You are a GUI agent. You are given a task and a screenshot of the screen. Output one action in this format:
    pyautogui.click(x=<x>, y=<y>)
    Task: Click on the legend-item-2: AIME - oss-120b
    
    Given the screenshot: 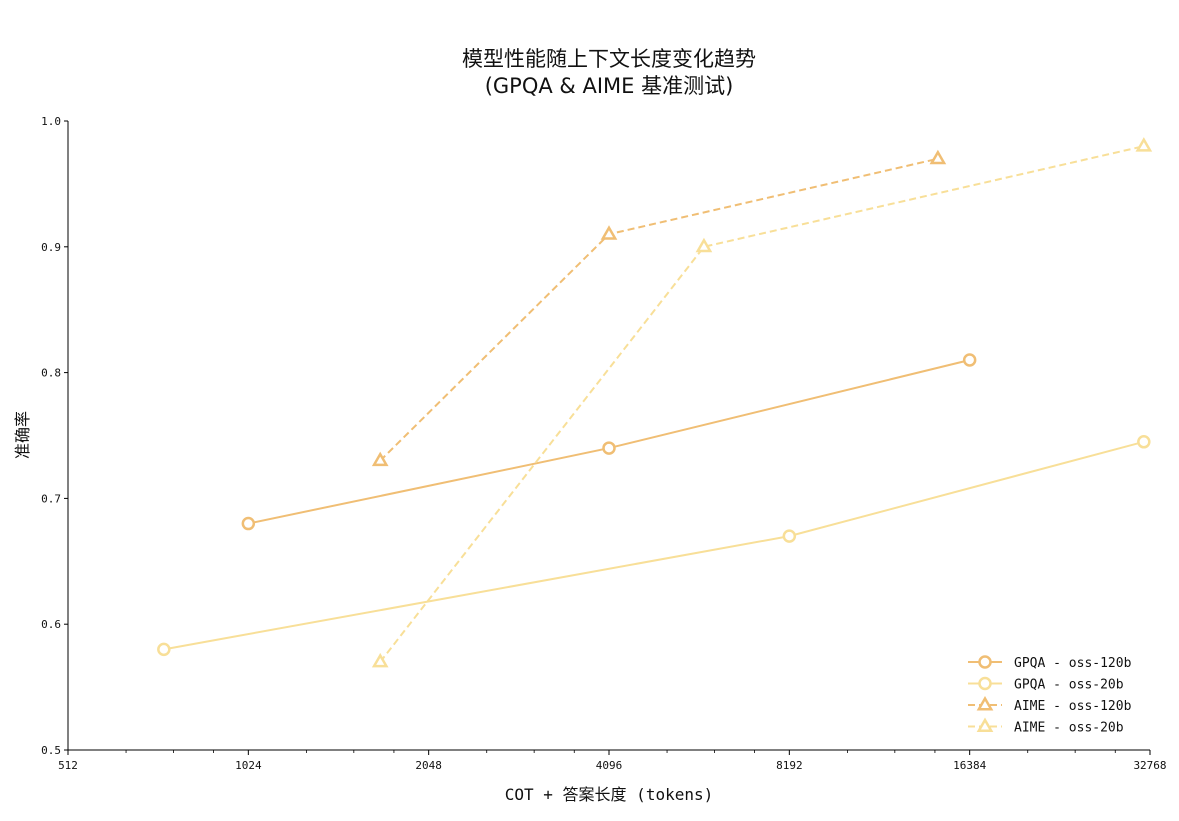 What is the action you would take?
    pyautogui.click(x=1050, y=704)
    